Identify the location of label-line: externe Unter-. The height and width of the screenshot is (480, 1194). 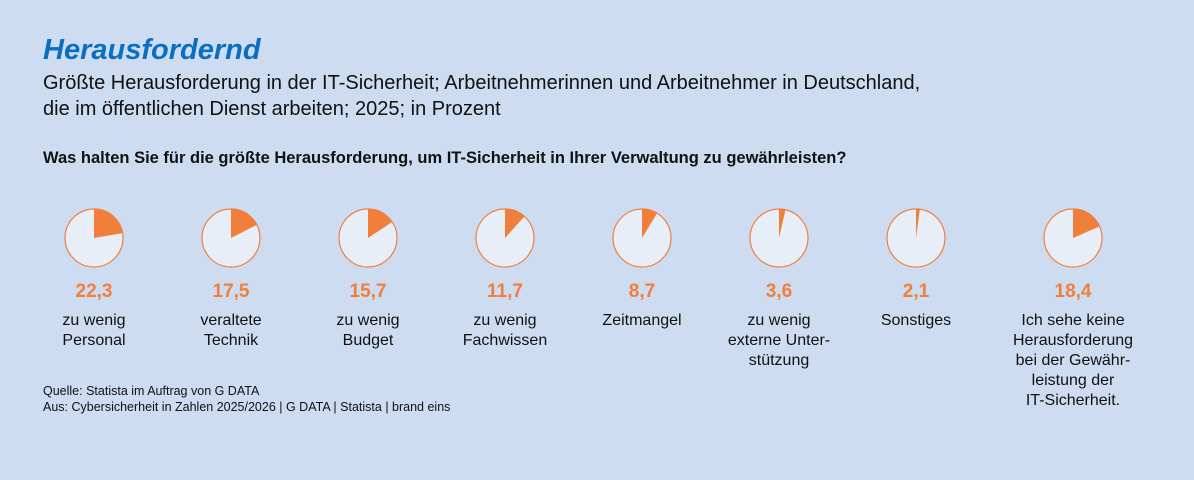
(779, 340).